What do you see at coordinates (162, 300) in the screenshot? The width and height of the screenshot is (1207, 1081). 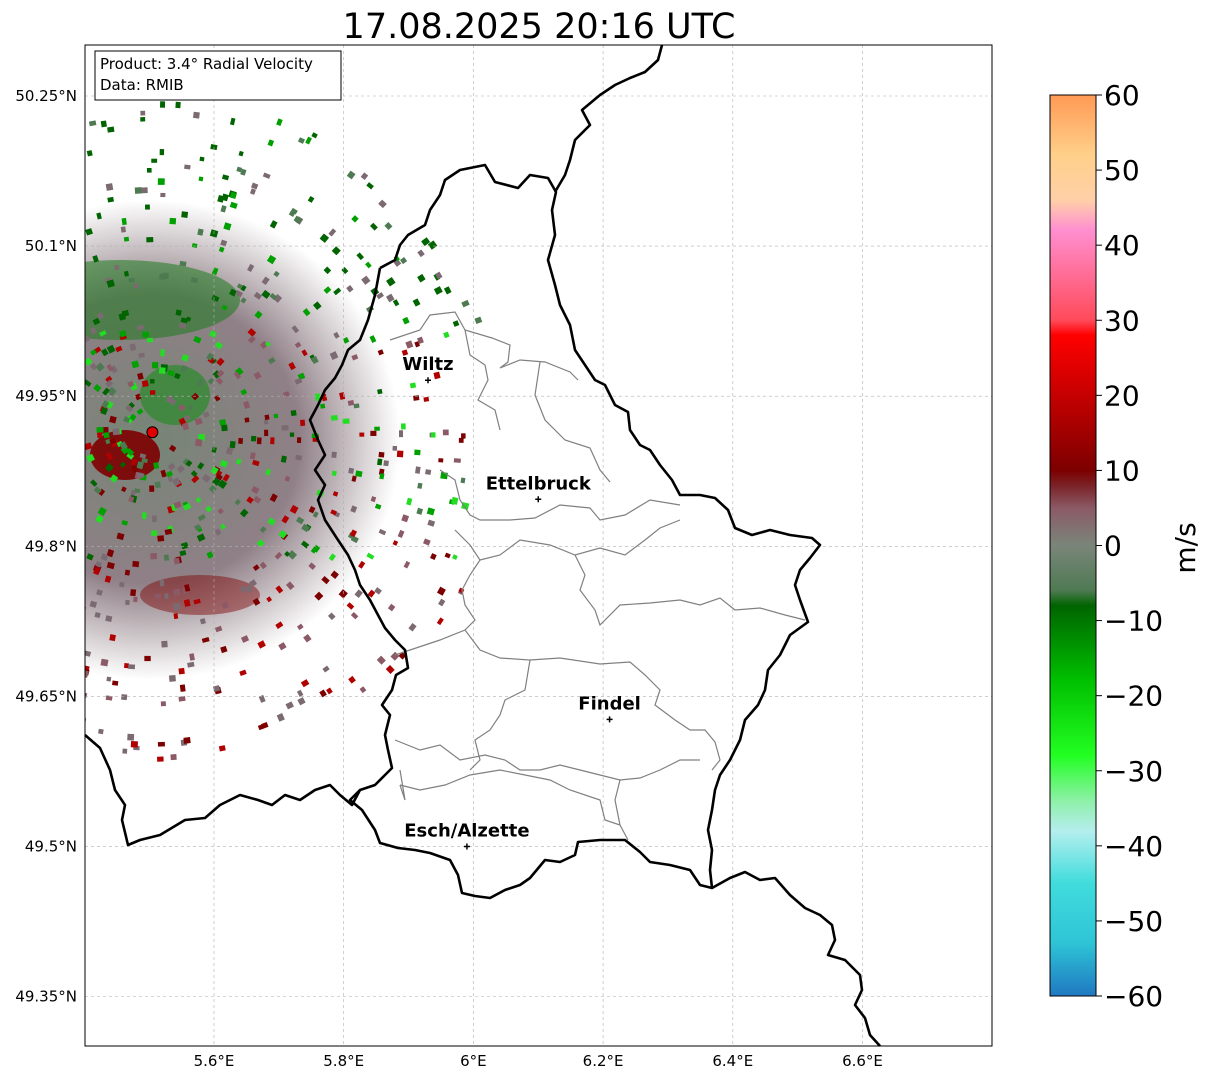 I see `radar-echo-green-band` at bounding box center [162, 300].